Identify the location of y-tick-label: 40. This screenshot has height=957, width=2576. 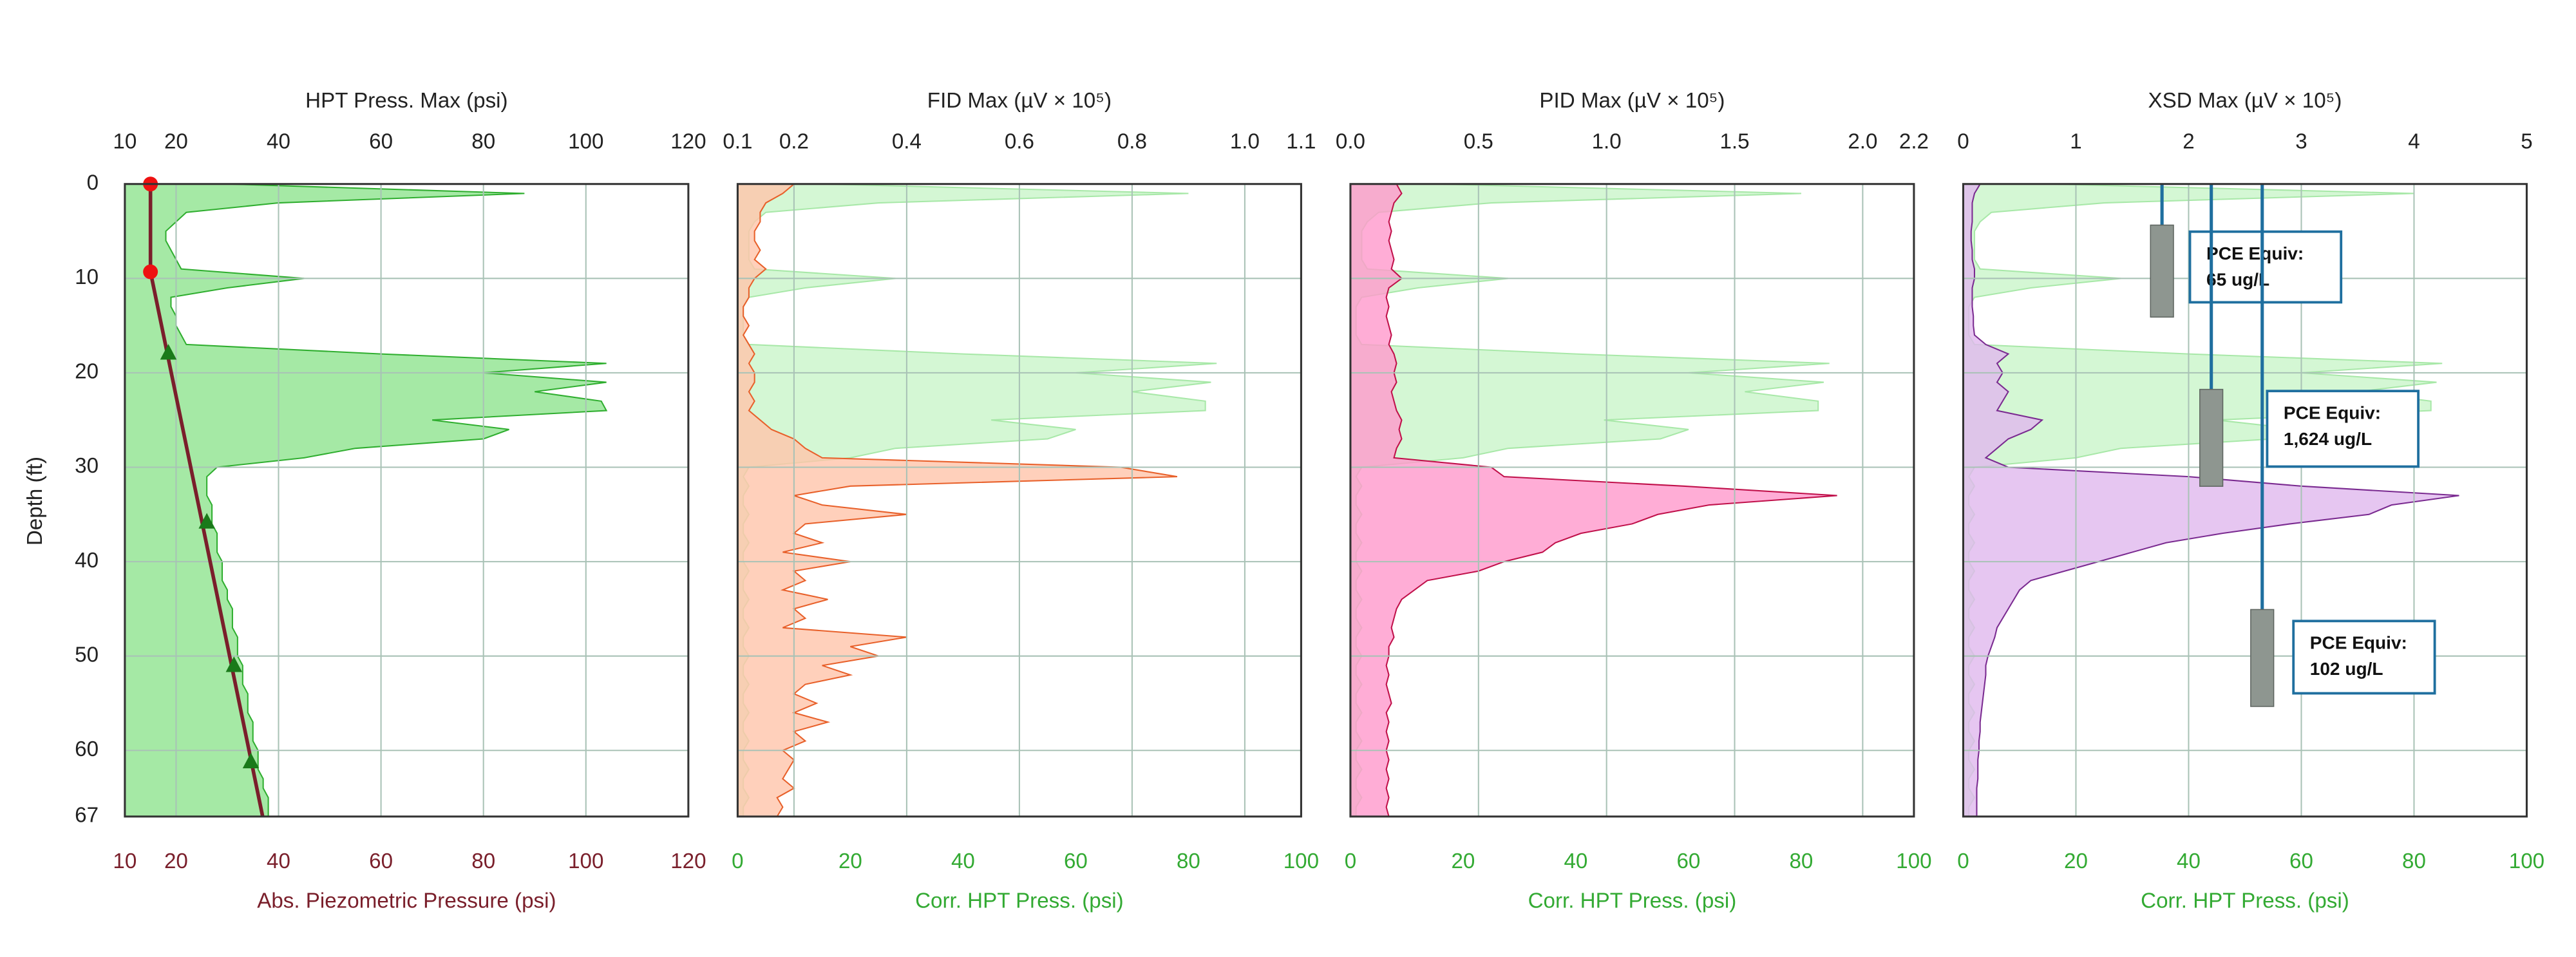
(87, 561).